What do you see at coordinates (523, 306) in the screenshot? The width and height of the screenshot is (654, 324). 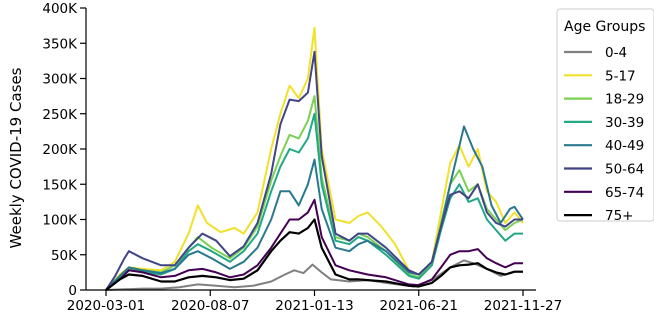 I see `x-tick-label: 2021-11-27` at bounding box center [523, 306].